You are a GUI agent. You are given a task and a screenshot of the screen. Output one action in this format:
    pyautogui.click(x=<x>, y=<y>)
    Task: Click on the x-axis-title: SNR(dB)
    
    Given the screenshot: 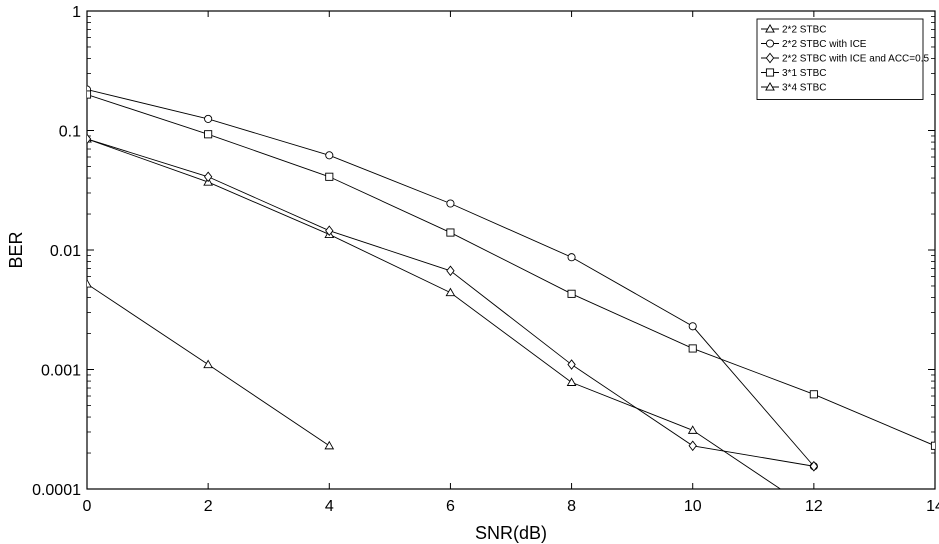 What is the action you would take?
    pyautogui.click(x=511, y=533)
    